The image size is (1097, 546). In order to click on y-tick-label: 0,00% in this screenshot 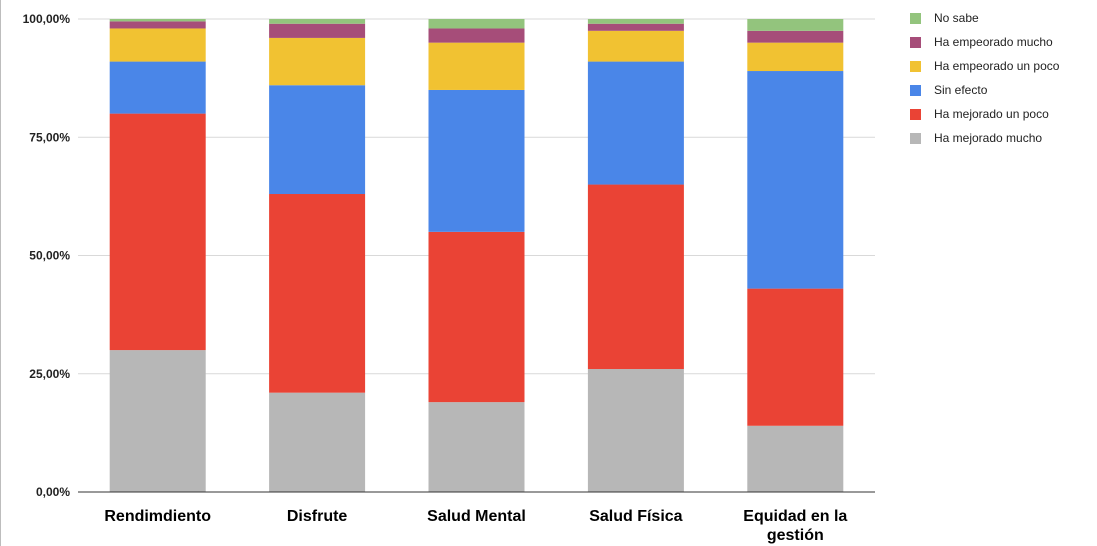, I will do `click(53, 492)`.